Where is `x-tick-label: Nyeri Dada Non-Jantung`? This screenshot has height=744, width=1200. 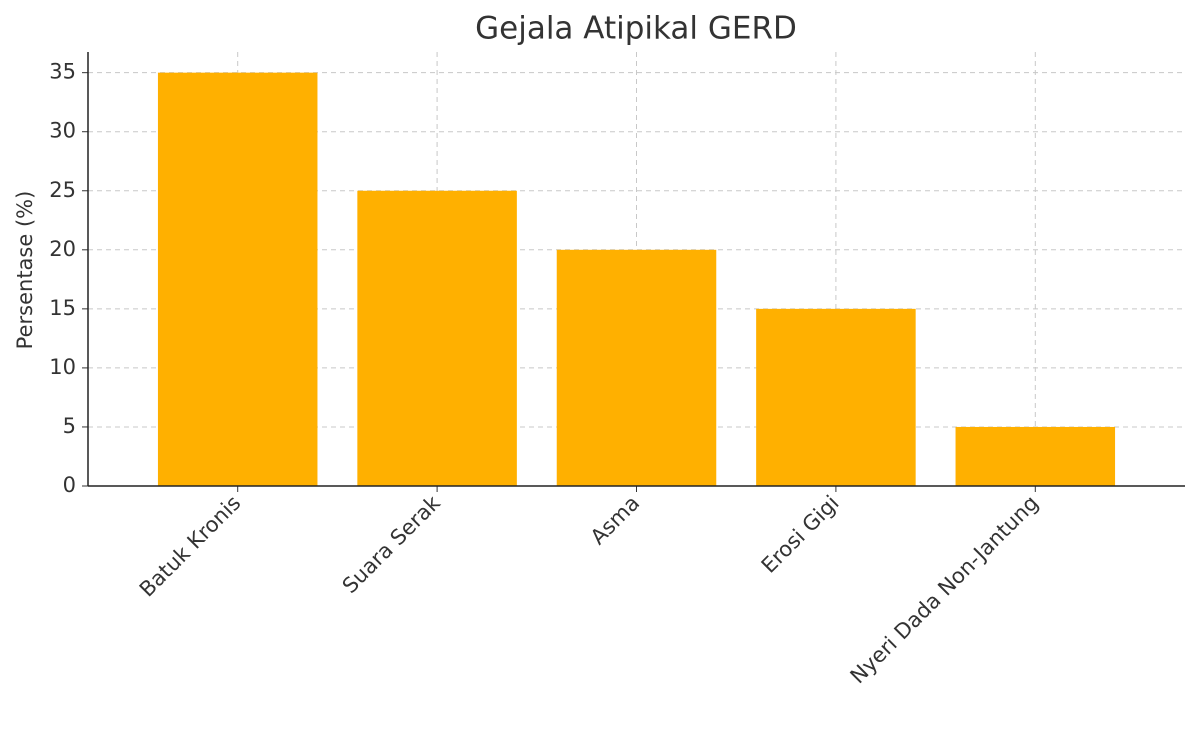 x-tick-label: Nyeri Dada Non-Jantung is located at coordinates (944, 589).